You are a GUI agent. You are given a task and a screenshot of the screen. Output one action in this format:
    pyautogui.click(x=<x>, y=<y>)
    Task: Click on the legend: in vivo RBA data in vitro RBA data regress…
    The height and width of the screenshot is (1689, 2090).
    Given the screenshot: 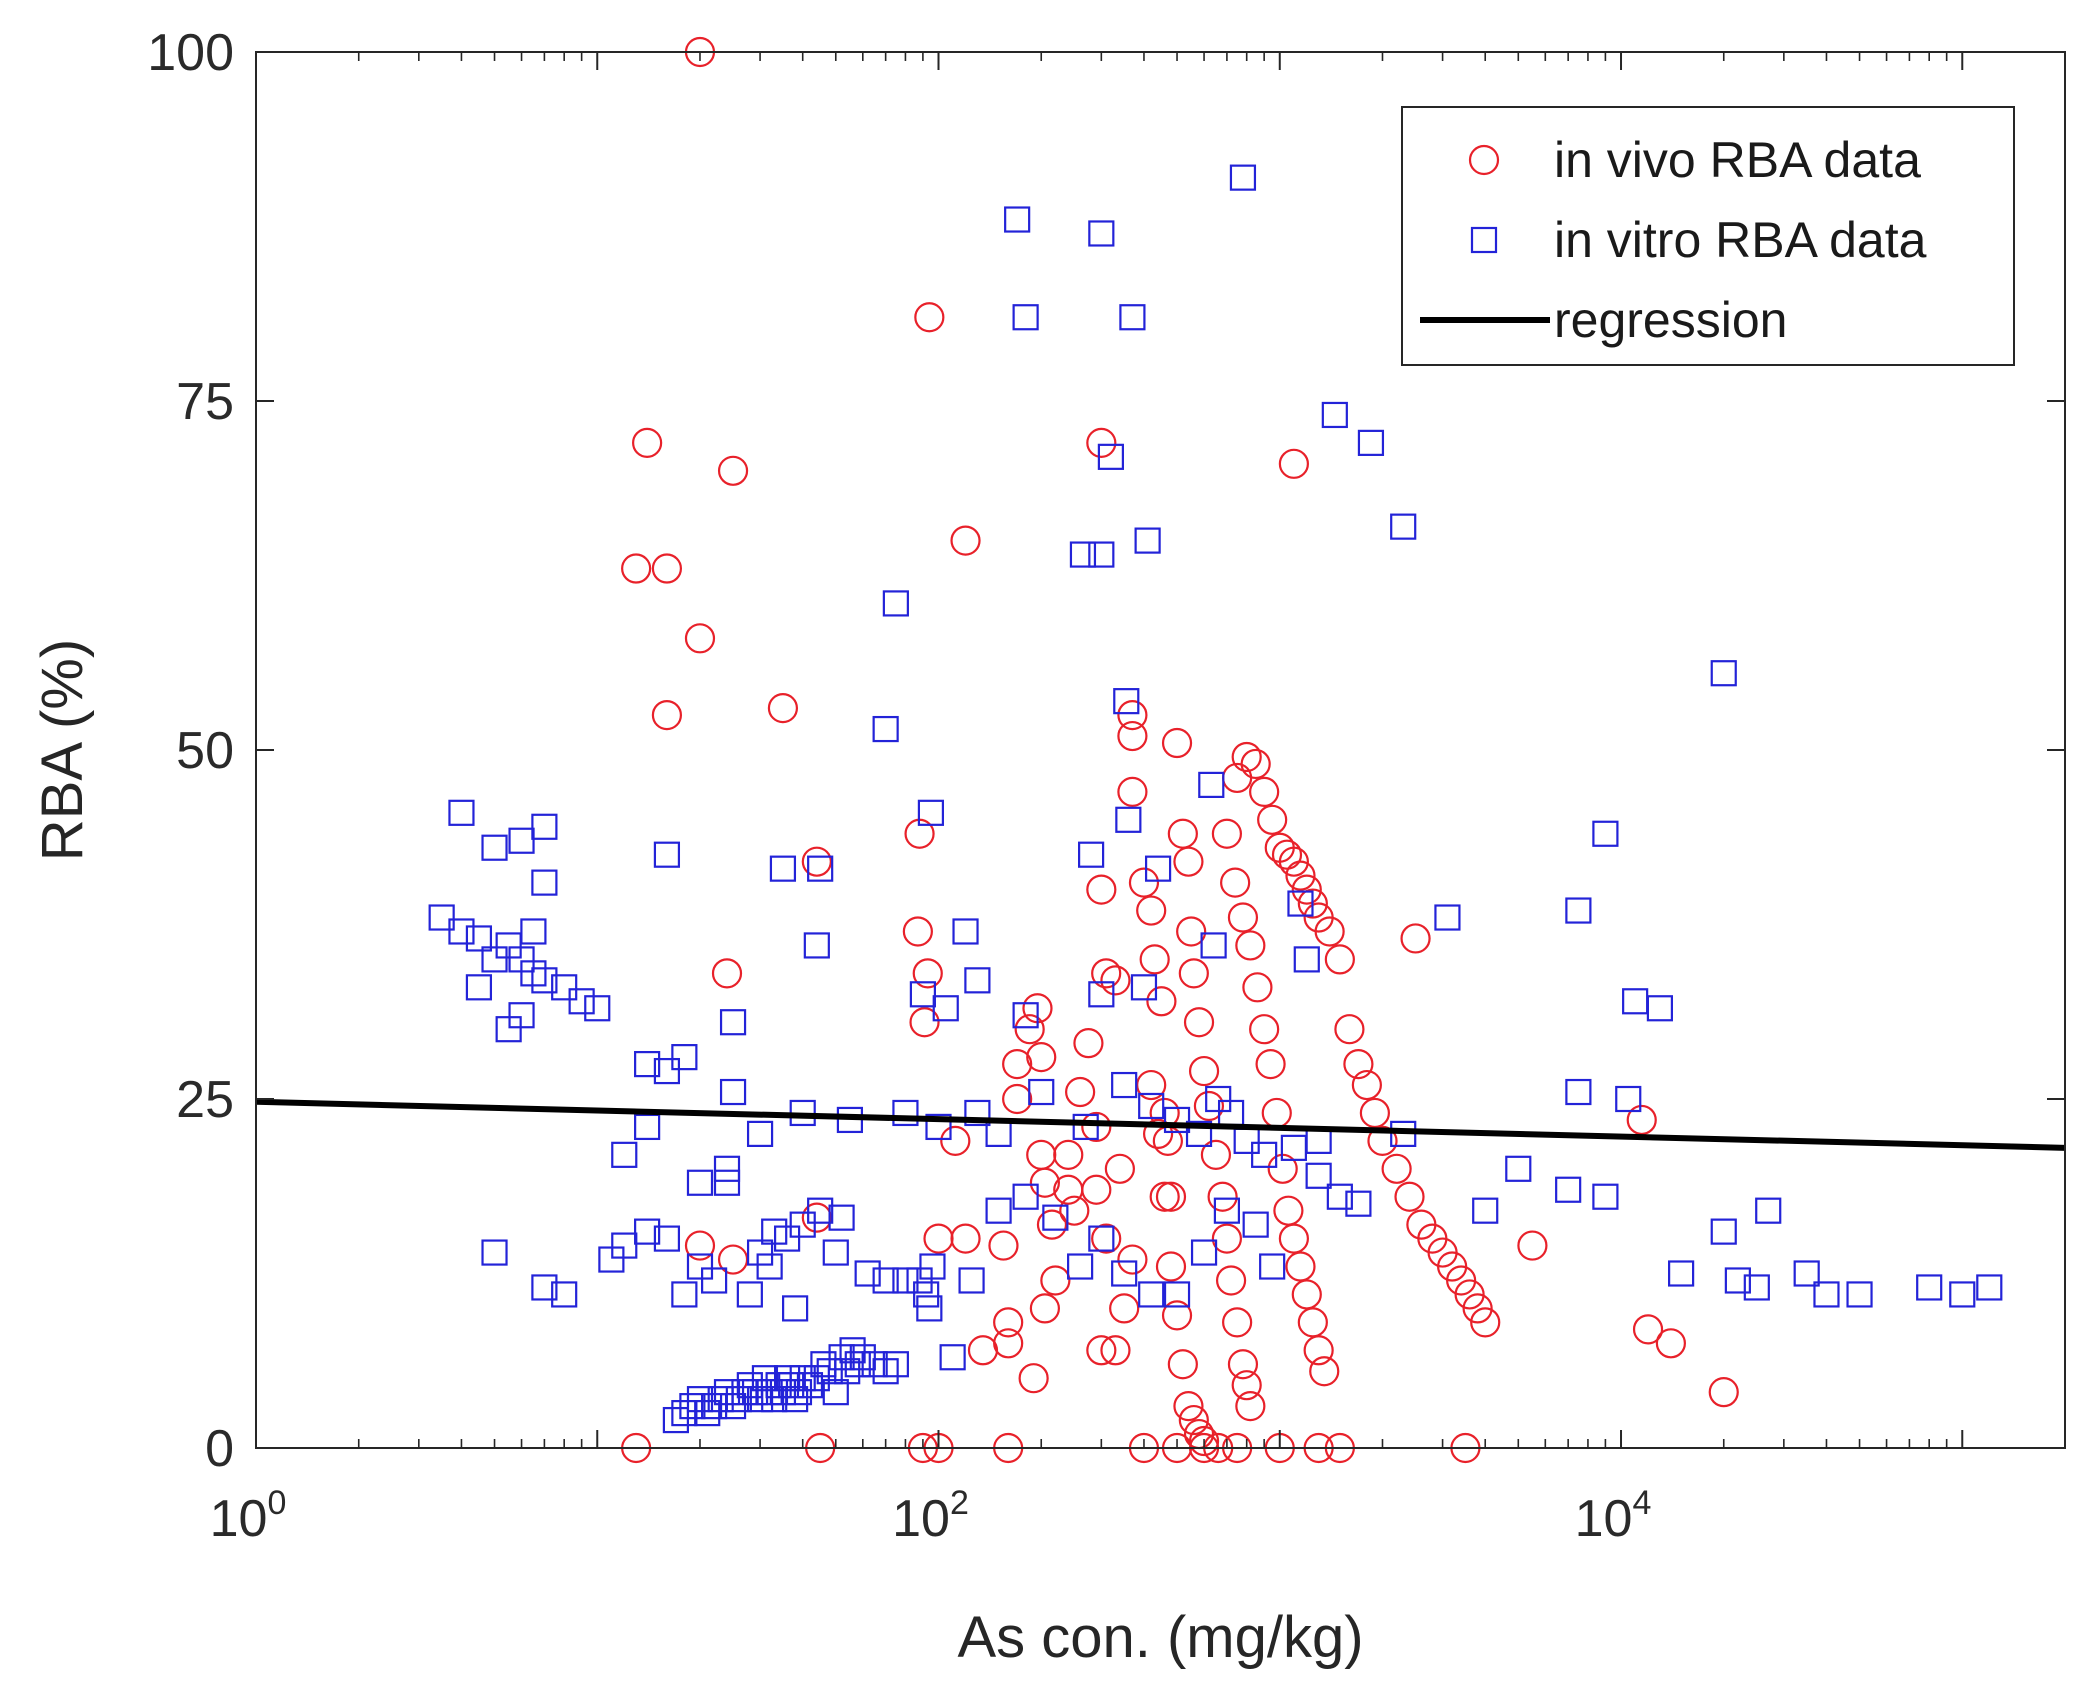 What is the action you would take?
    pyautogui.click(x=1708, y=236)
    